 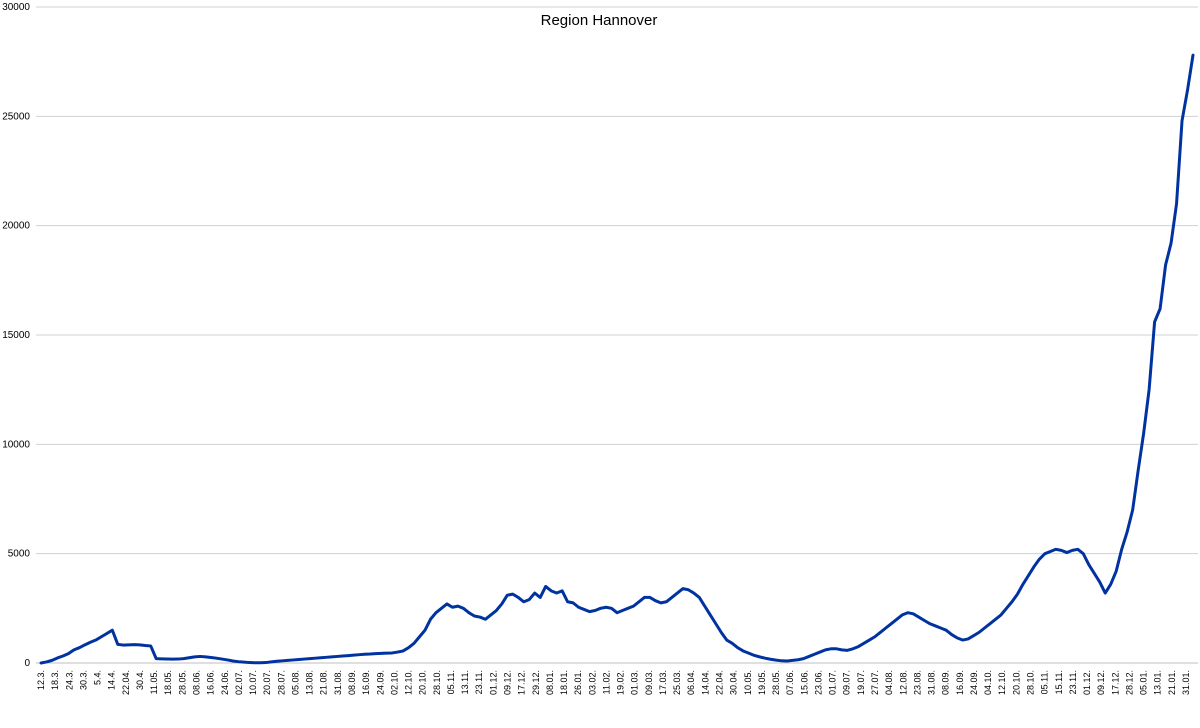 I want to click on x-tick-label: 19.05., so click(x=762, y=682).